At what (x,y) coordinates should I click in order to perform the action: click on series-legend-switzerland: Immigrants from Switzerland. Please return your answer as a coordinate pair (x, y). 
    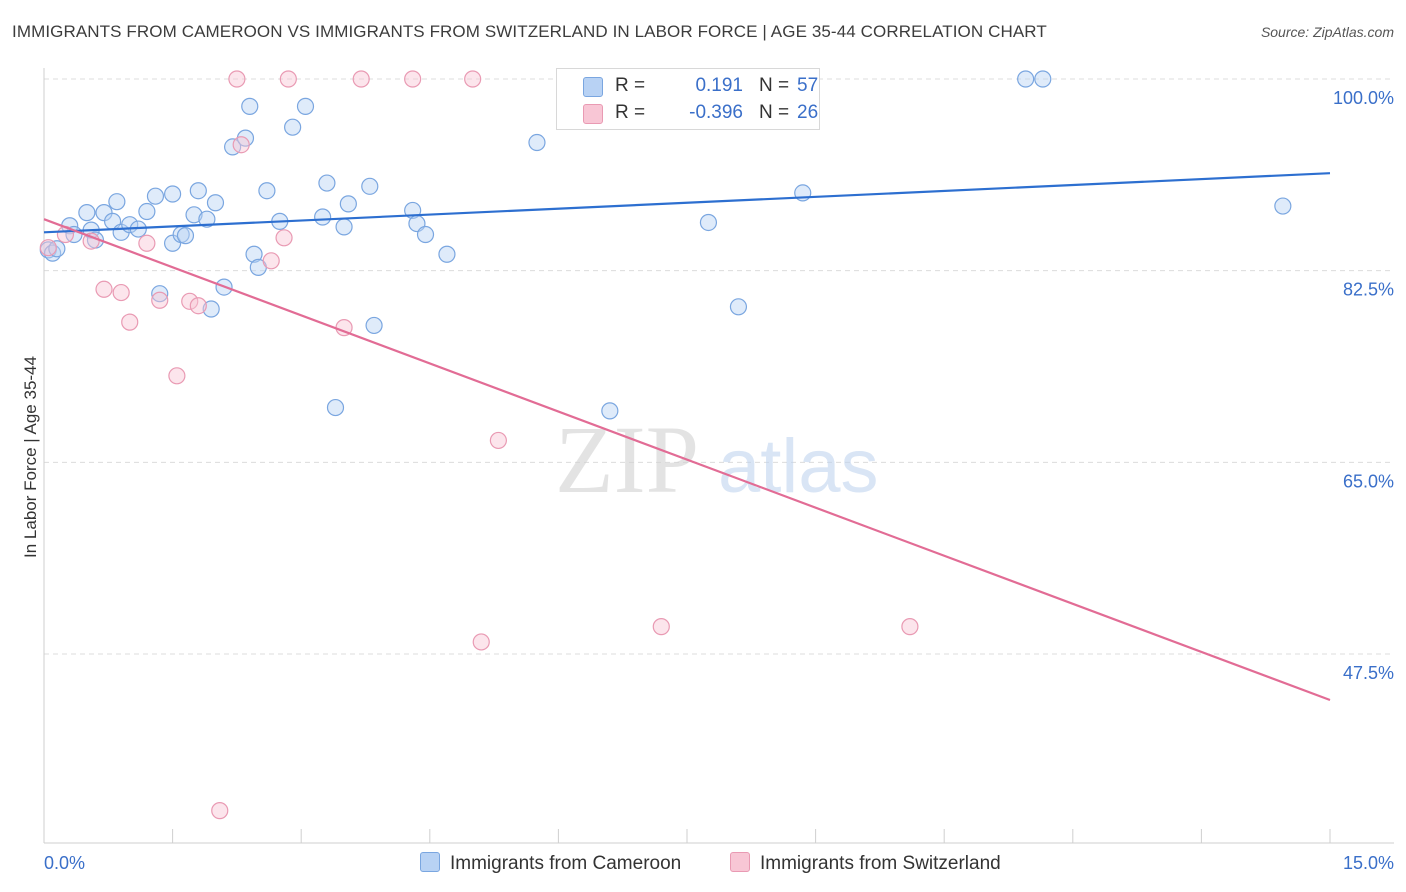
    Looking at the image, I should click on (865, 863).